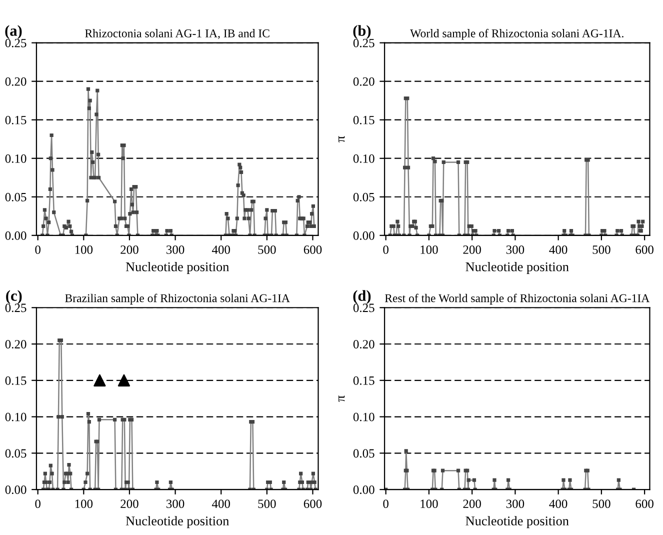 The image size is (663, 535). I want to click on chart-title: Brazilian sample of Rhizoctonia solani AG-1IA, so click(177, 299).